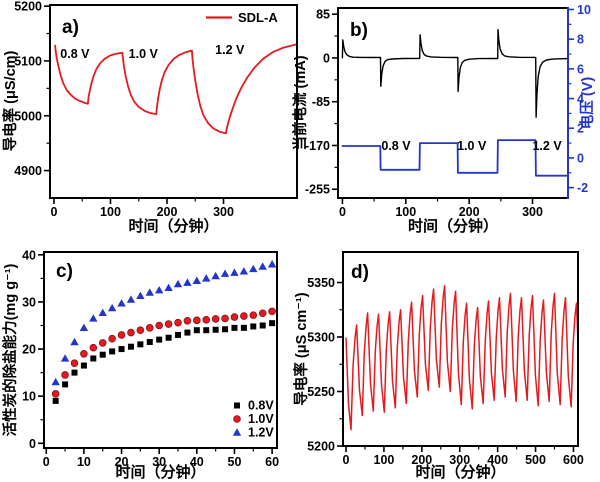 Image resolution: width=600 pixels, height=482 pixels. What do you see at coordinates (459, 460) in the screenshot?
I see `x-tick-label: 300` at bounding box center [459, 460].